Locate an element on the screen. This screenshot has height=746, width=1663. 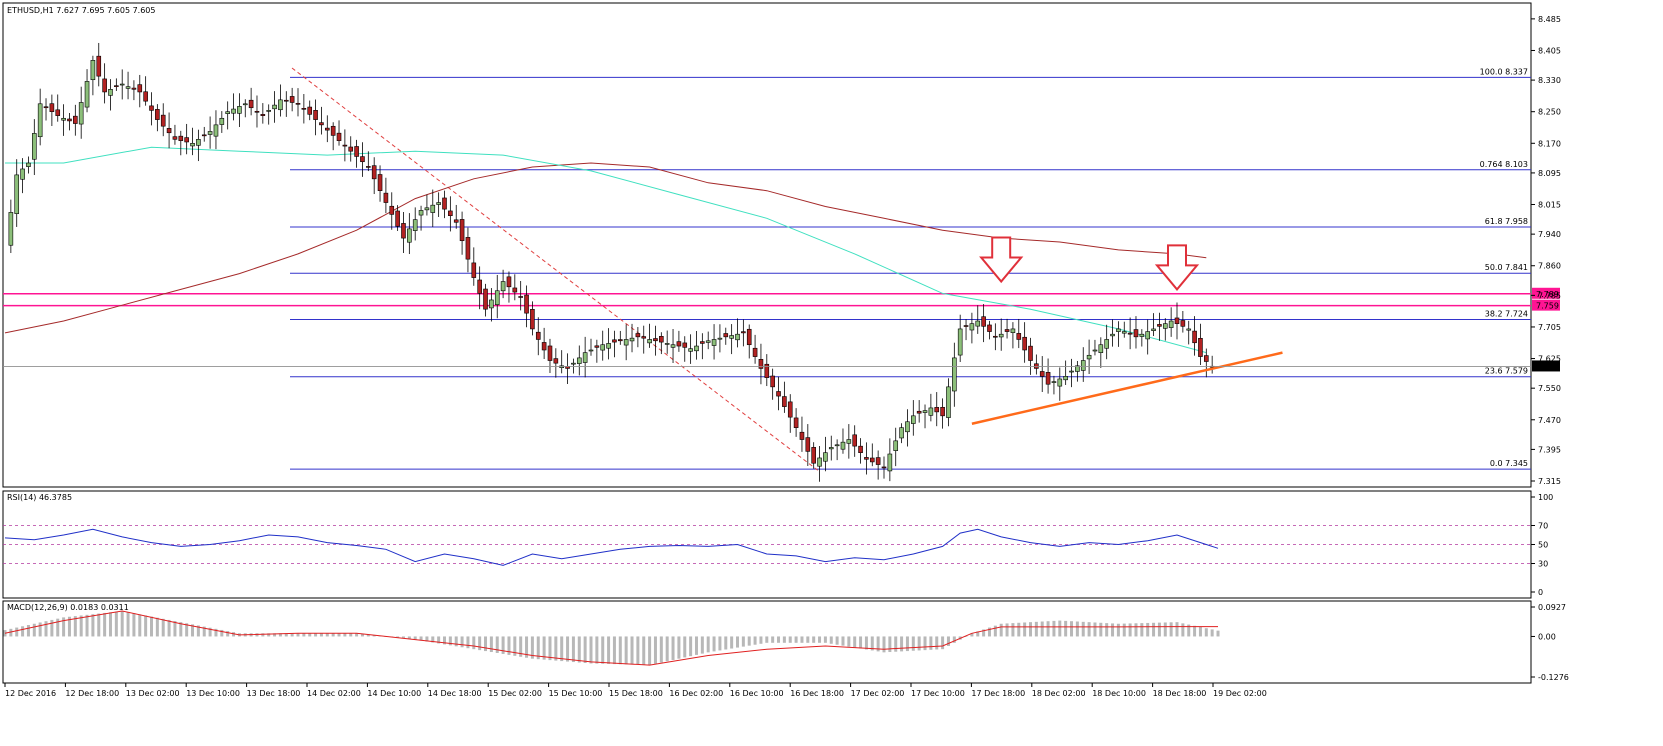
time-axis-label: 16 Dec 02:00 is located at coordinates (696, 693).